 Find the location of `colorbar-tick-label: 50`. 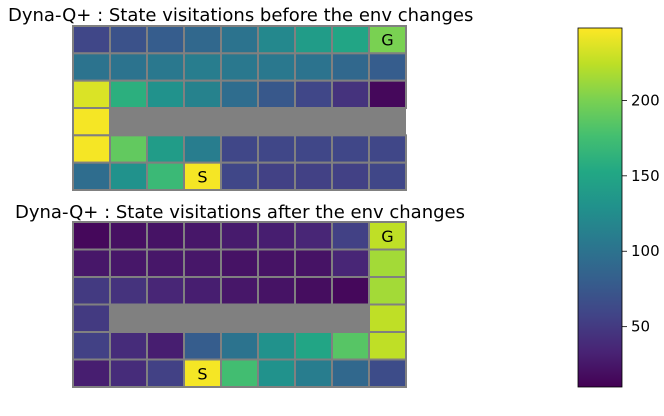

colorbar-tick-label: 50 is located at coordinates (640, 327).